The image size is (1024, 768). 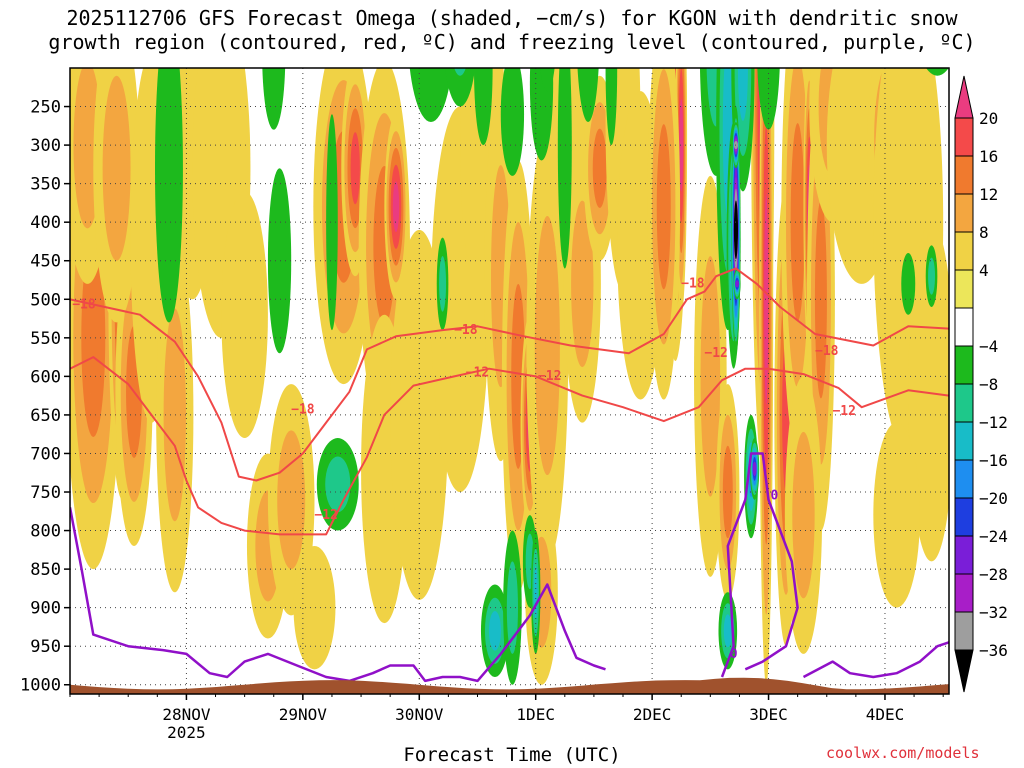 I want to click on colorbar-label: −32, so click(x=993, y=612).